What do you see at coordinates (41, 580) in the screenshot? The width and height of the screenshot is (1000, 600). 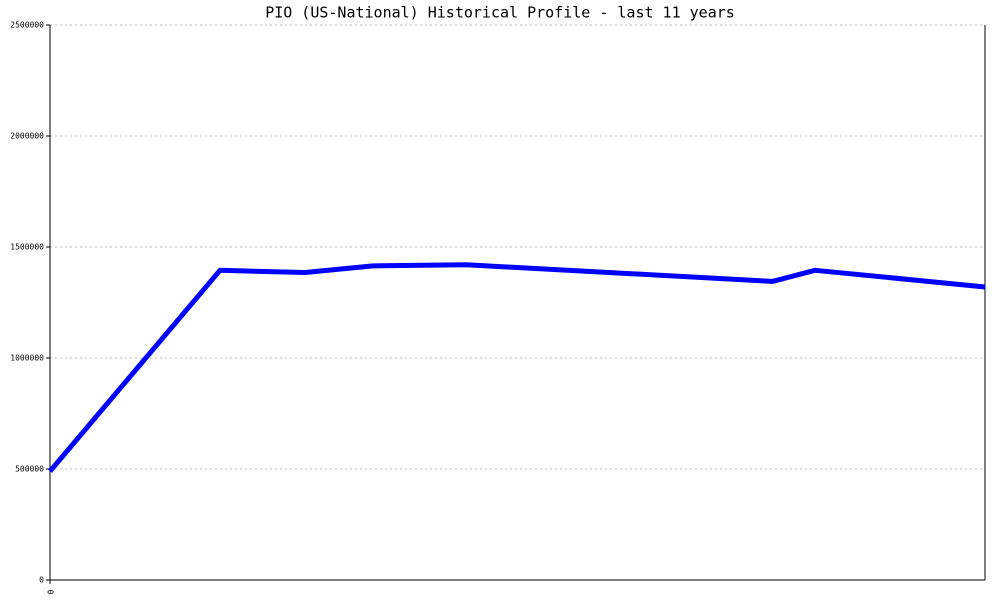 I see `y-tick-label: 0` at bounding box center [41, 580].